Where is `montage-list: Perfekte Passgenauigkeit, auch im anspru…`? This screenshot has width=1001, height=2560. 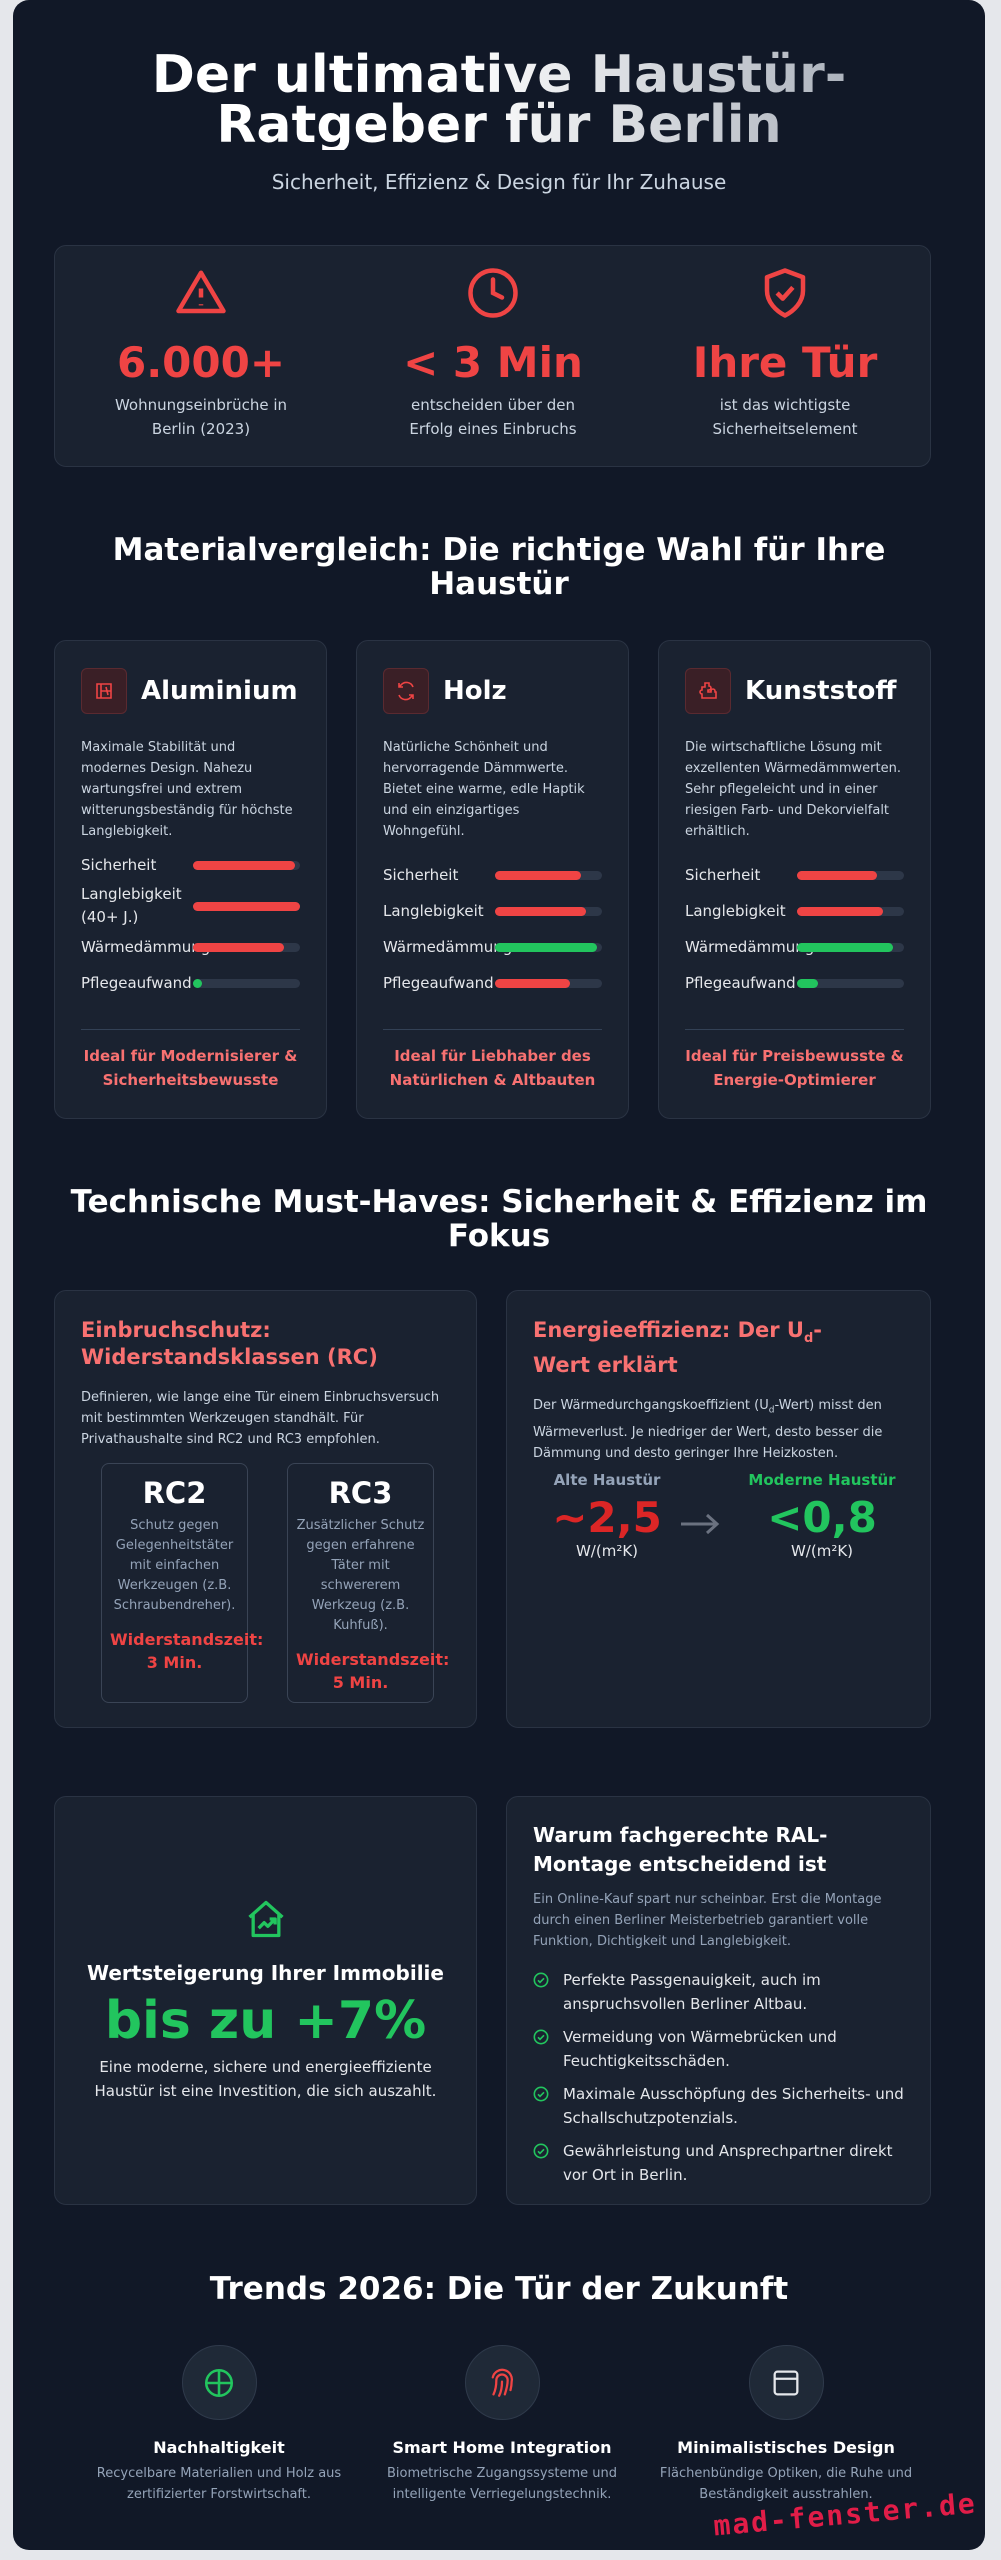 montage-list: Perfekte Passgenauigkeit, auch im anspru… is located at coordinates (718, 2077).